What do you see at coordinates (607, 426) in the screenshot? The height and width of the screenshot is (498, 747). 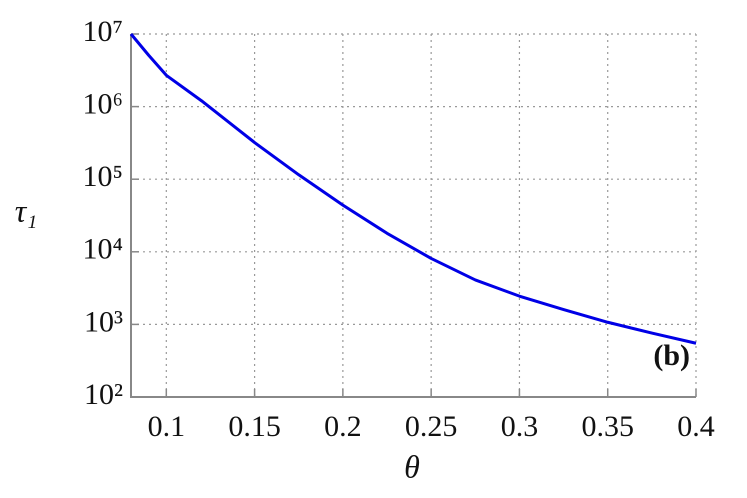 I see `x-tick-label: 0.35` at bounding box center [607, 426].